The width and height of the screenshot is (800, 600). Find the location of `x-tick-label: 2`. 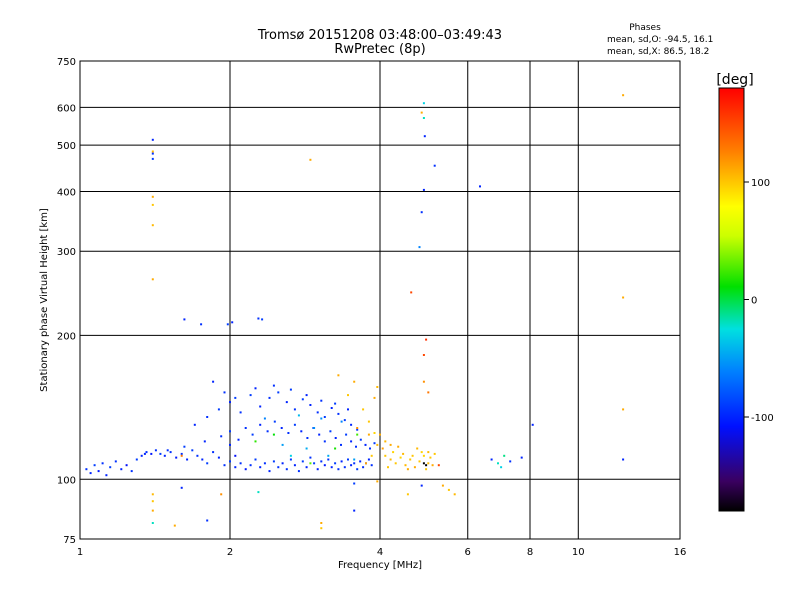

x-tick-label: 2 is located at coordinates (230, 552).